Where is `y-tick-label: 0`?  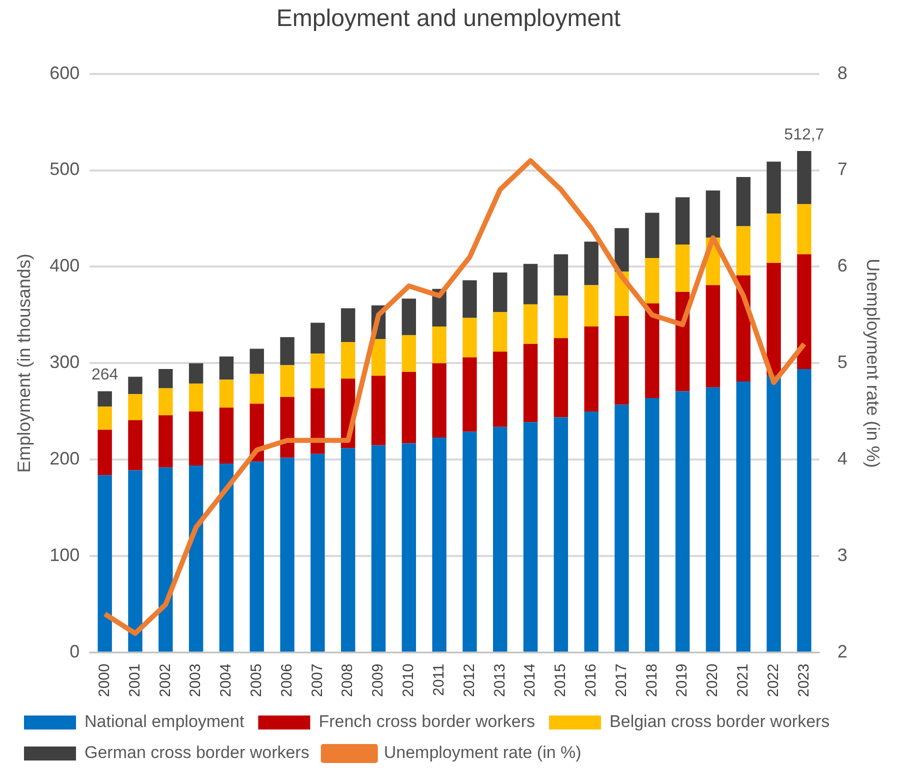 y-tick-label: 0 is located at coordinates (75, 652).